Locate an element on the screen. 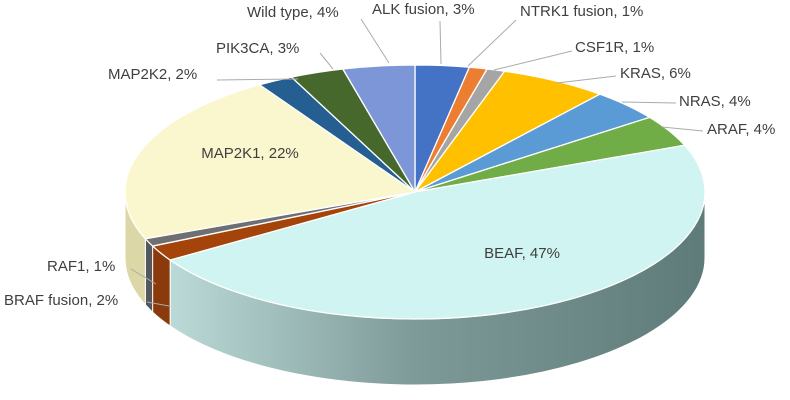  slice-label-map2k2: MAP2K2, 2% is located at coordinates (152, 74).